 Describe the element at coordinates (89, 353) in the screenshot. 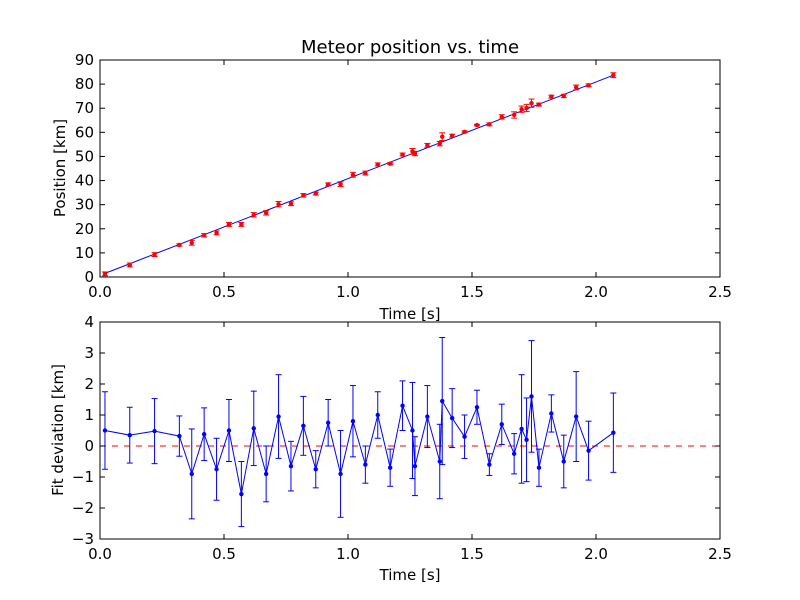

I see `deviation-y-tick-label: 3` at that location.